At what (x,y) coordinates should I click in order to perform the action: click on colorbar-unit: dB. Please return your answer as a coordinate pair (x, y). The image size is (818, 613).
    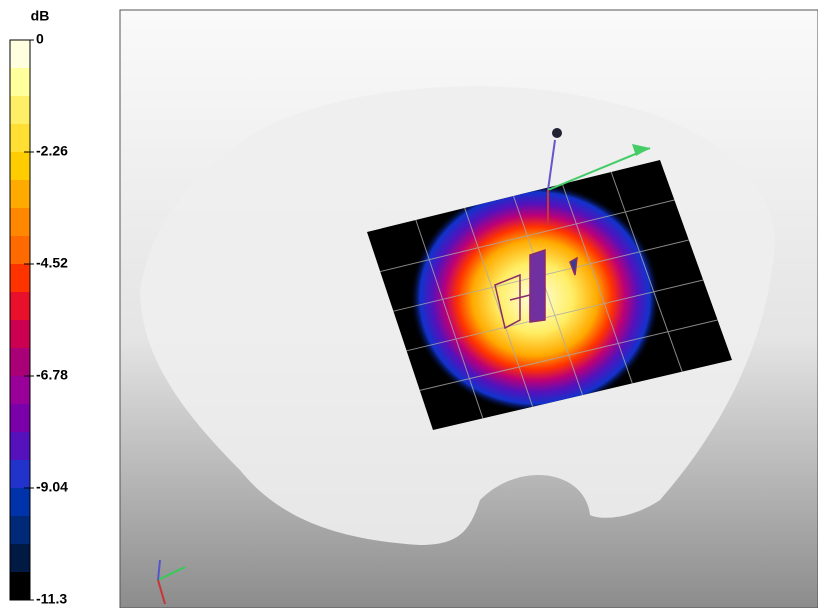
    Looking at the image, I should click on (40, 16).